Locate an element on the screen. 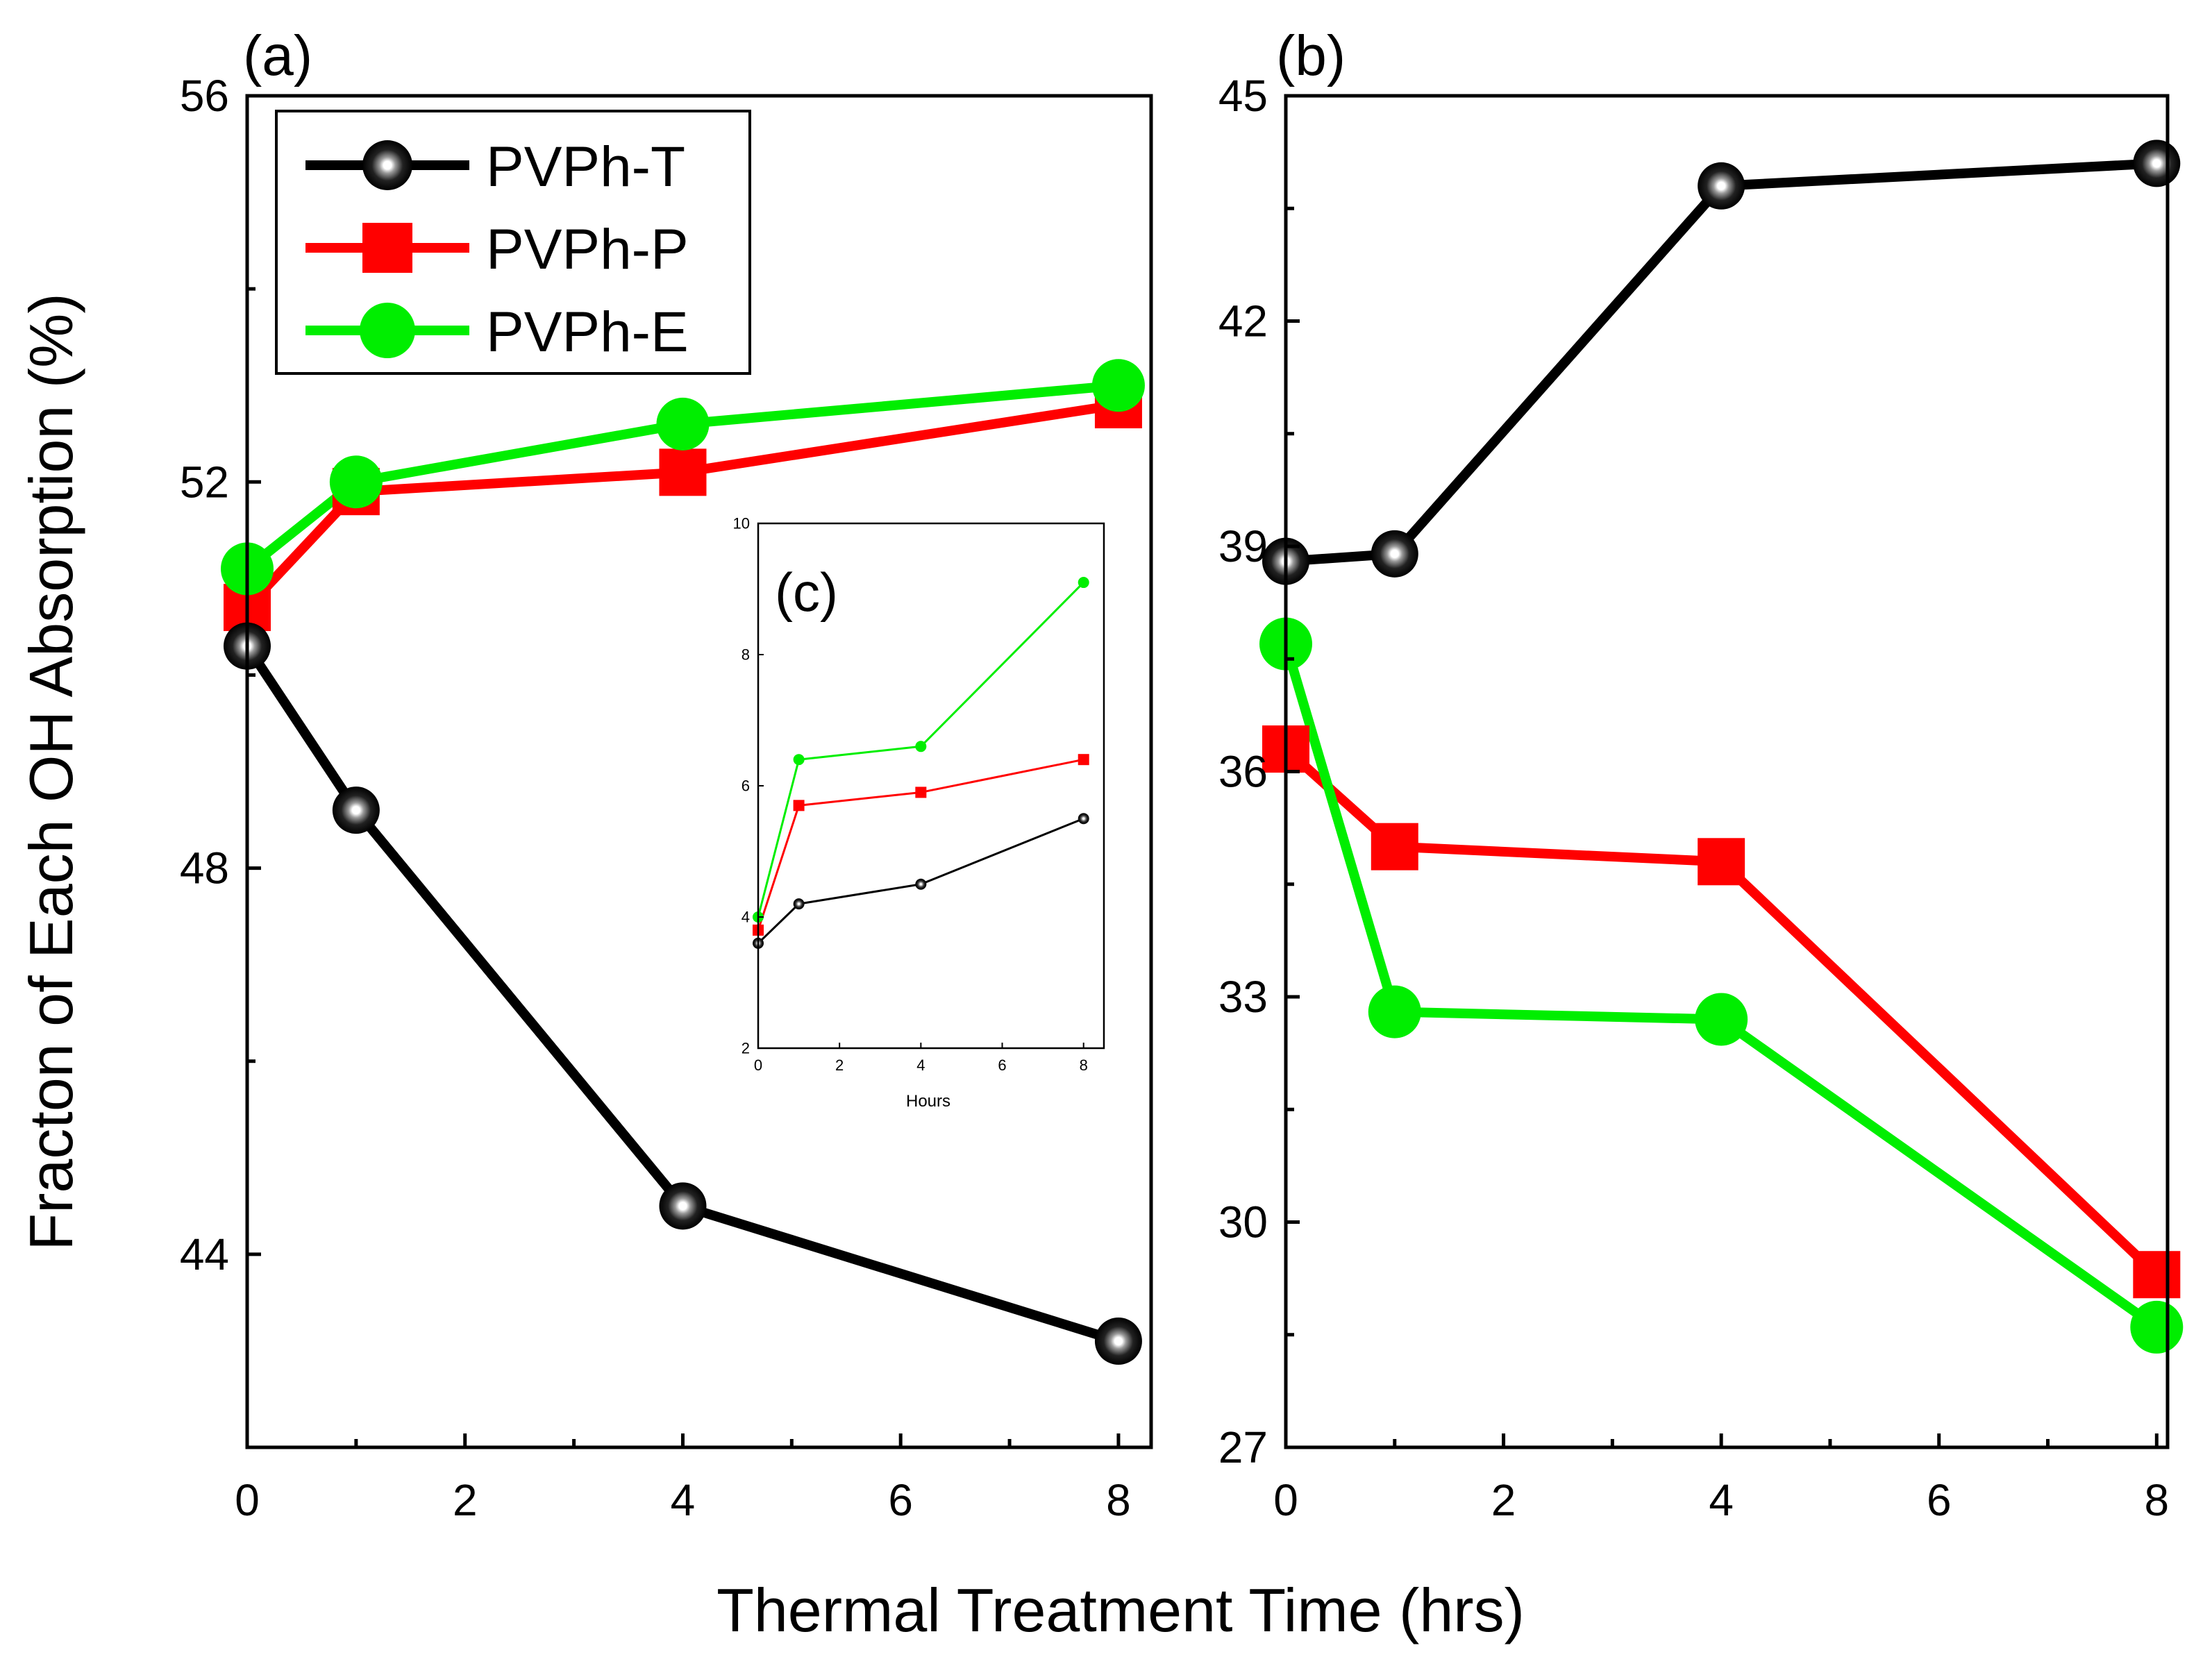 The image size is (2212, 1666). panel-a-line-pvph-e is located at coordinates (681, 477).